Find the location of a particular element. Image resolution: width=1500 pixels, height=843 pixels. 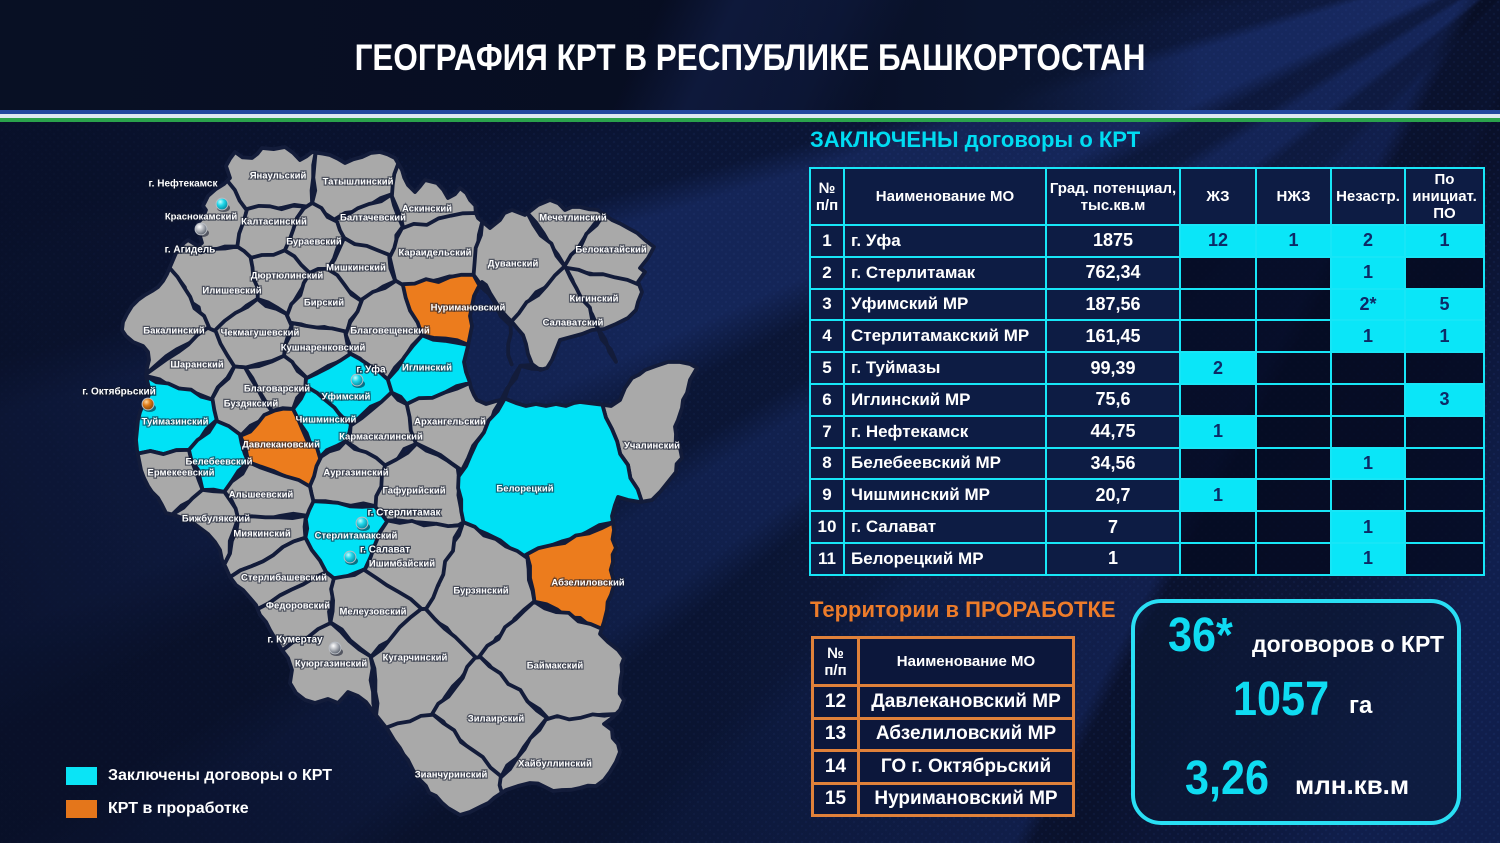

svg-text: Уфимский is located at coordinates (346, 397).